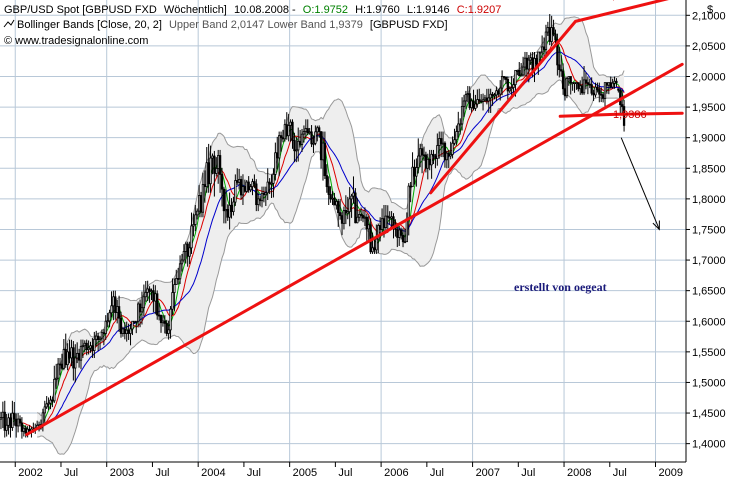 The height and width of the screenshot is (480, 740). I want to click on header-indicator: Bollinger Bands [Close, 20, 2], so click(89, 25).